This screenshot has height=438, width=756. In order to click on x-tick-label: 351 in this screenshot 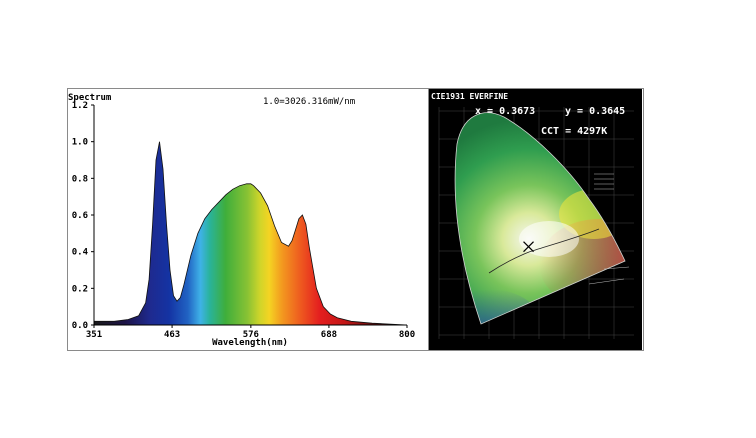, I will do `click(94, 335)`.